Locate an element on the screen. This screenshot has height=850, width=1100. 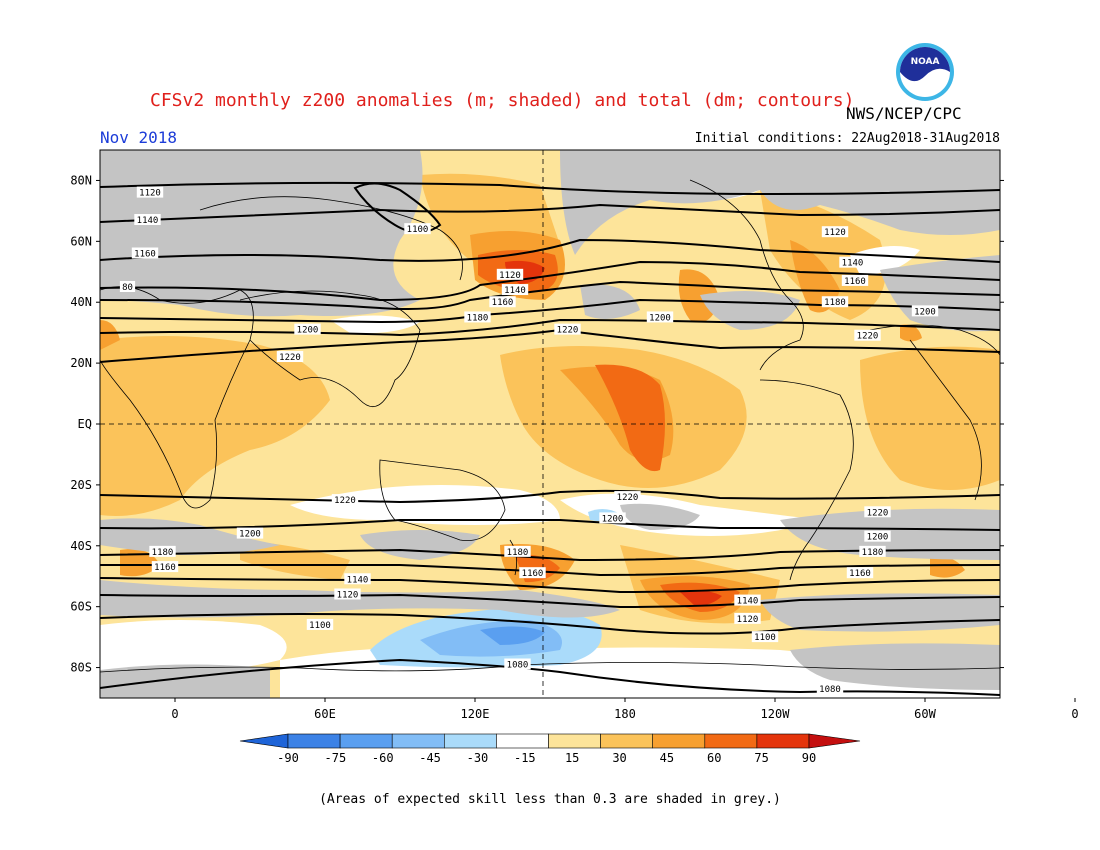
lon-label: 180 is located at coordinates (625, 714).